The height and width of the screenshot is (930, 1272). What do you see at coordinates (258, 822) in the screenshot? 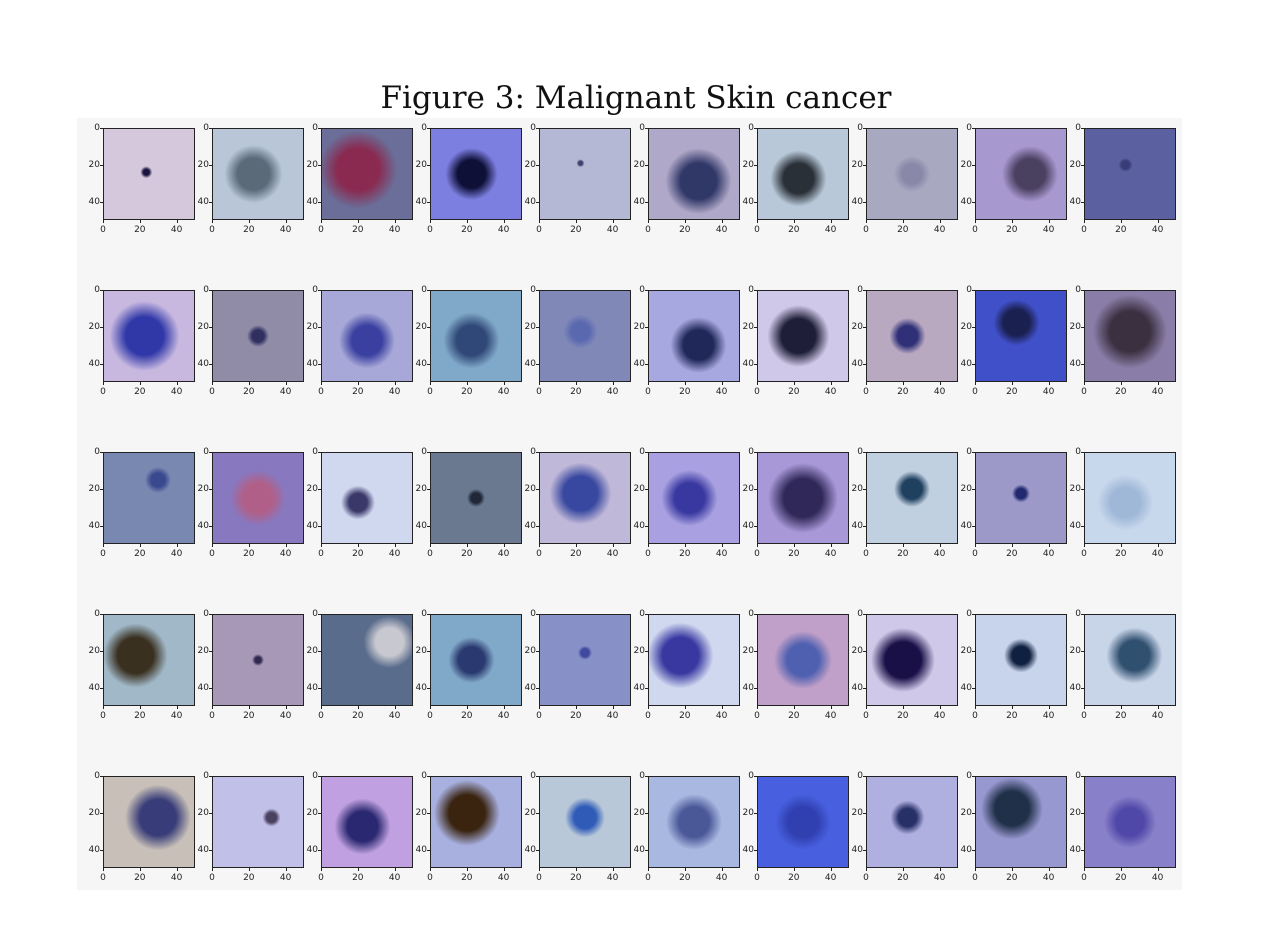
I see `lesion-r5c2` at bounding box center [258, 822].